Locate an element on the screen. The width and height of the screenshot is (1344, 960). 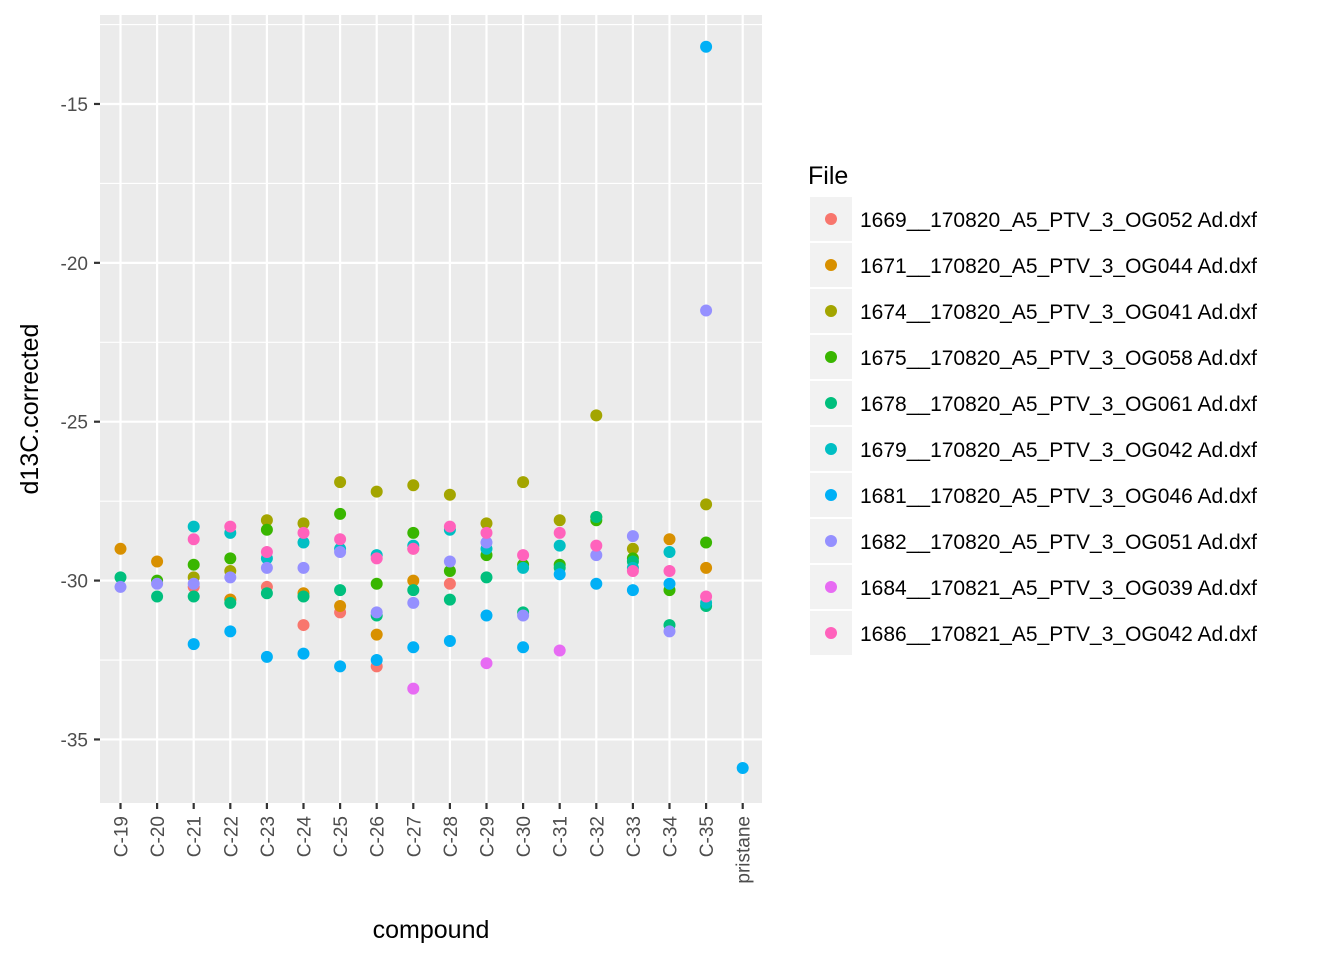
legend-label: 1684__170821_A5_PTV_3_OG039 Ad.dxf is located at coordinates (1058, 588).